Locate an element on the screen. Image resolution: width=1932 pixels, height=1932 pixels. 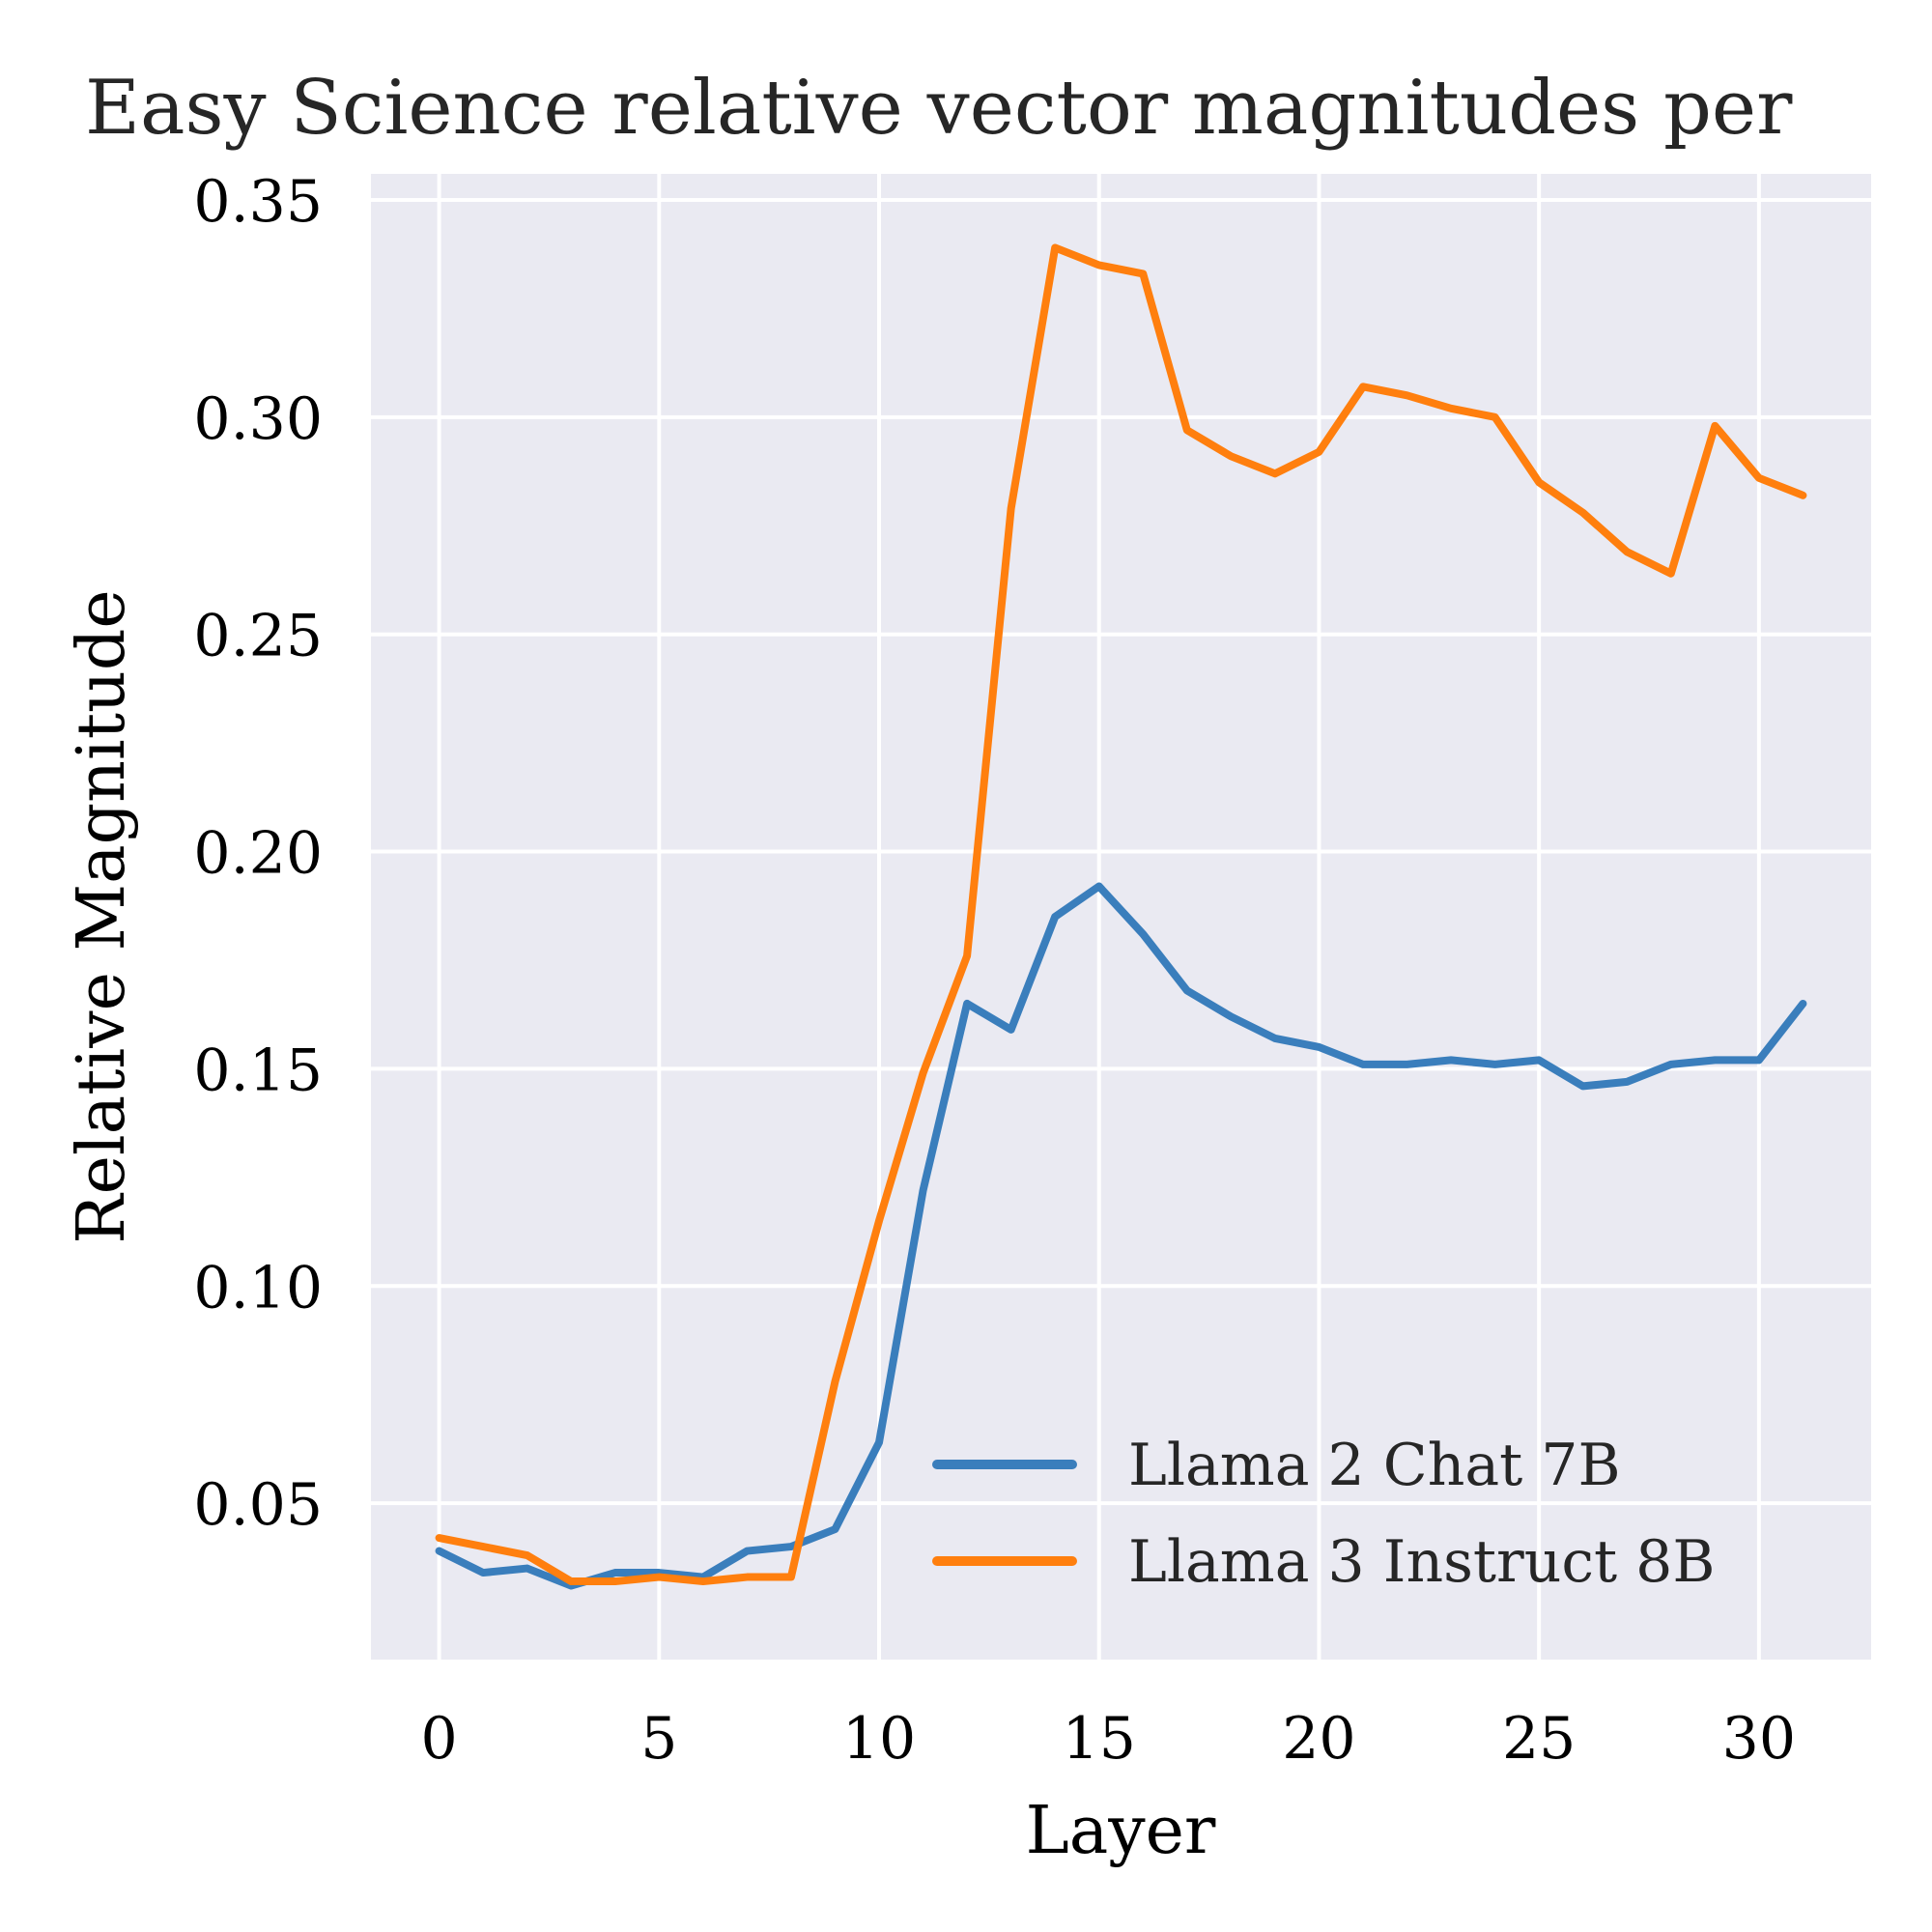
x-tick-label: 20 is located at coordinates (1318, 1739).